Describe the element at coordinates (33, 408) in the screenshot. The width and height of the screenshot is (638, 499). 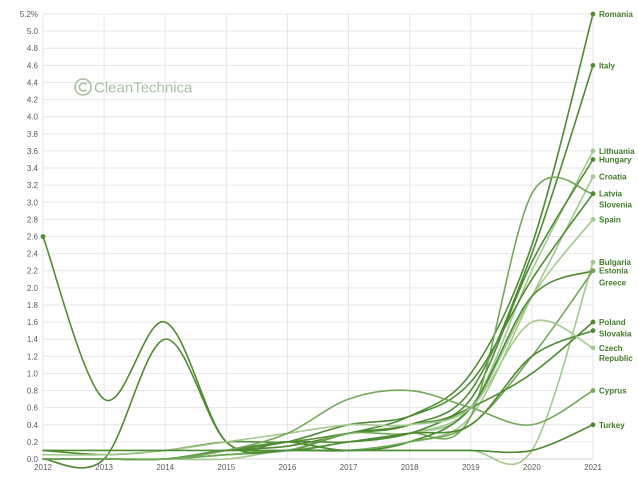
I see `y-tick-label: 0.6` at that location.